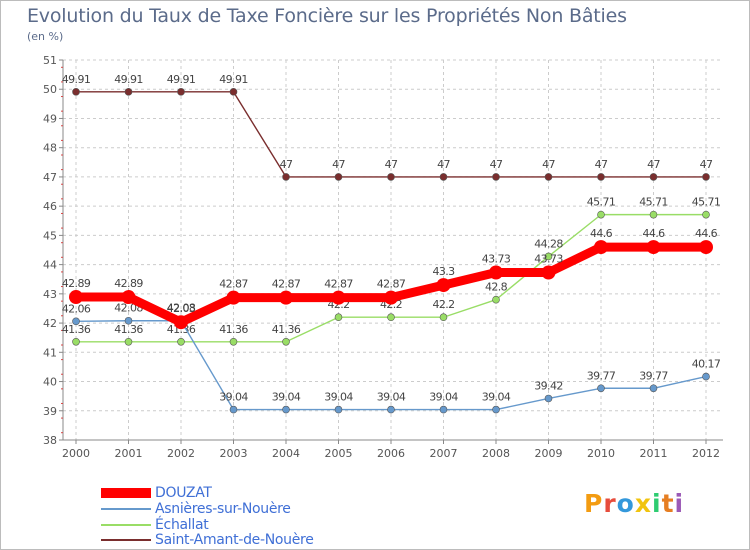  I want to click on y-tick-label: 49, so click(50, 118).